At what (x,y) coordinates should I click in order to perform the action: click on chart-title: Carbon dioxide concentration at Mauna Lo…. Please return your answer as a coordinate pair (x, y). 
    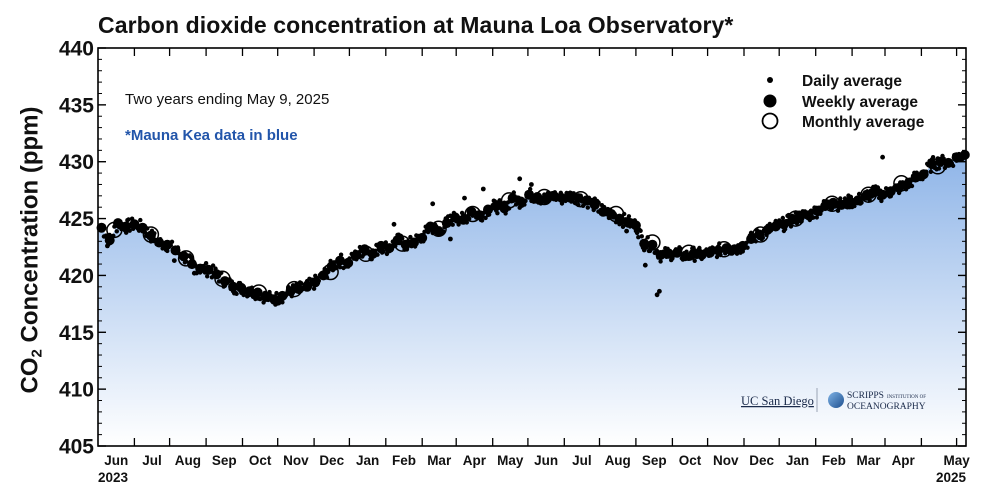
    Looking at the image, I should click on (416, 25).